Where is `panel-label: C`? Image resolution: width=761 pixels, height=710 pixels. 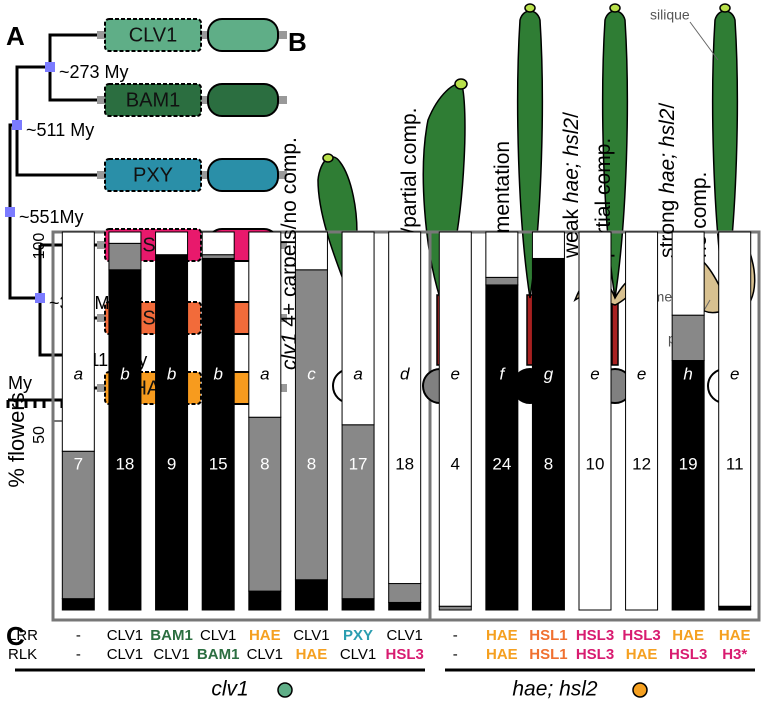
panel-label: C is located at coordinates (15, 636).